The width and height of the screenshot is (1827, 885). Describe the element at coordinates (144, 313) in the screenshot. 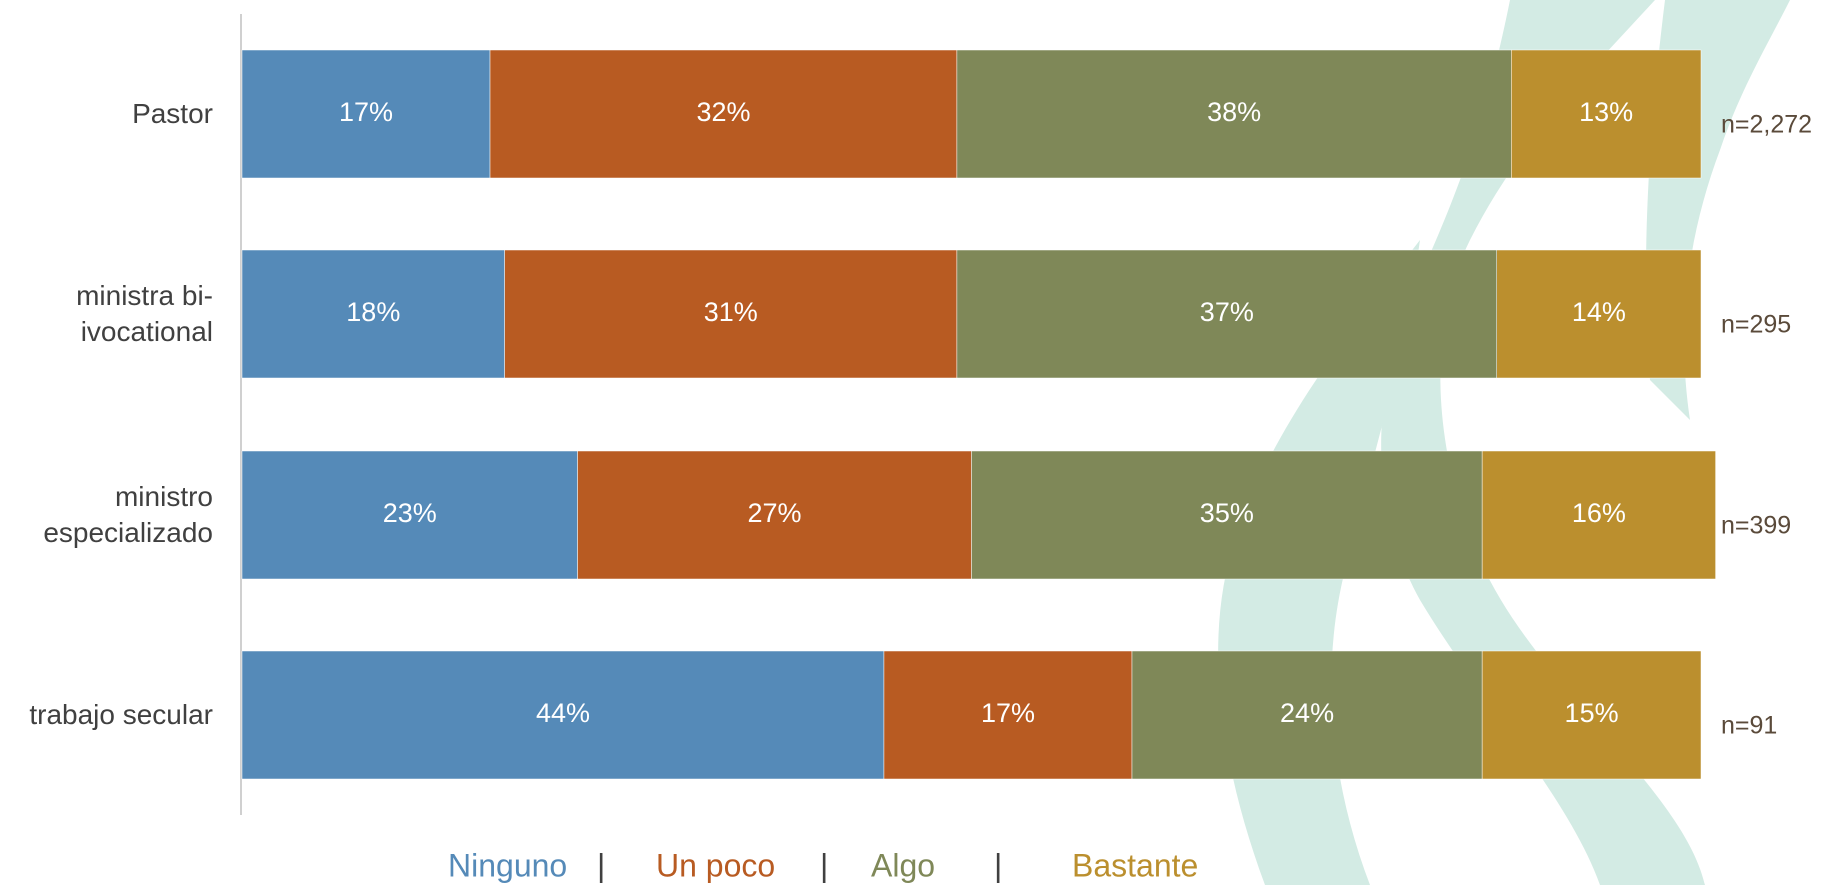

I see `category-label: ministra bi-ivocational` at that location.